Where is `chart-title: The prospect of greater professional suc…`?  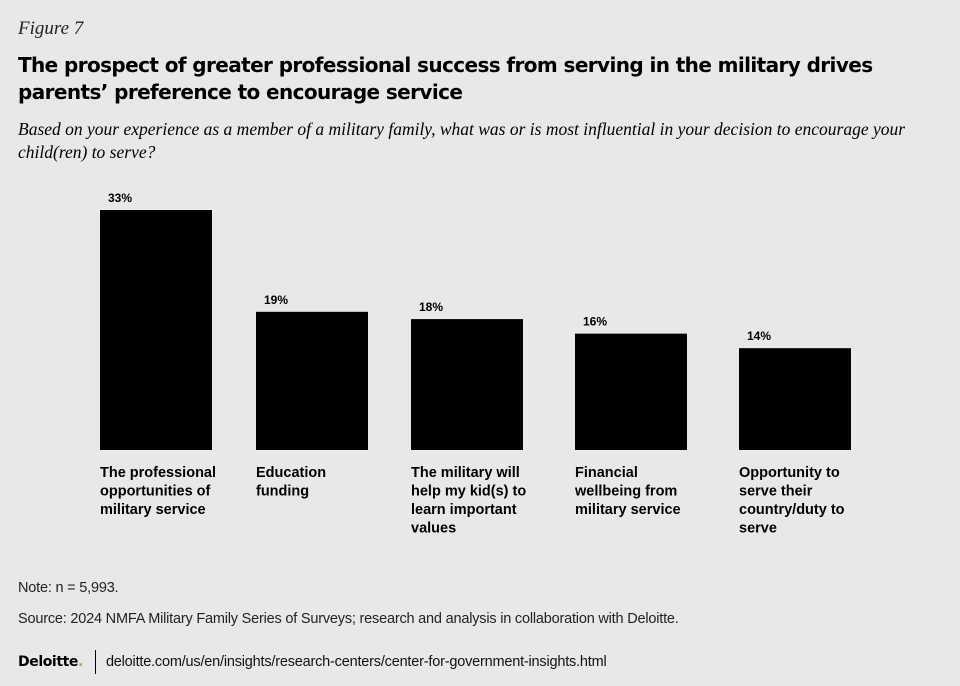
chart-title: The prospect of greater professional suc… is located at coordinates (445, 78).